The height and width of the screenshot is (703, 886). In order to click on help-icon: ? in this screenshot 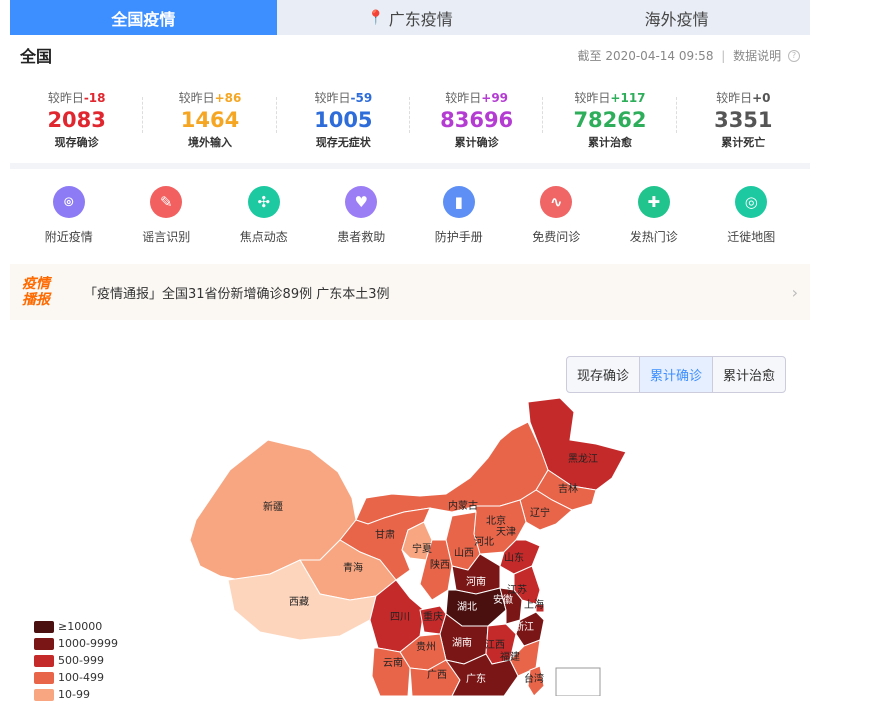, I will do `click(794, 56)`.